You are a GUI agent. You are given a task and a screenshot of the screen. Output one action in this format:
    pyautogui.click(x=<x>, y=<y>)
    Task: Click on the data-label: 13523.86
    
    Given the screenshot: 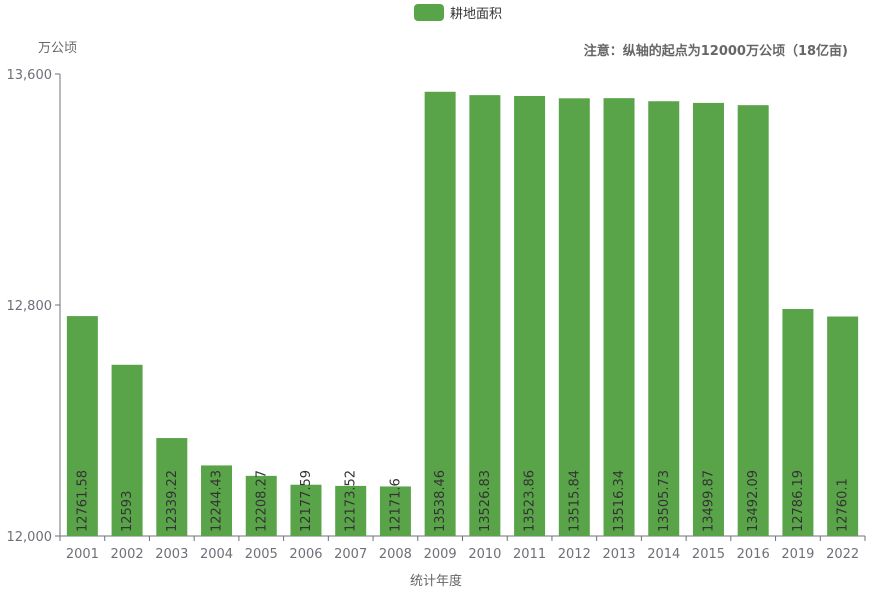 What is the action you would take?
    pyautogui.click(x=530, y=501)
    